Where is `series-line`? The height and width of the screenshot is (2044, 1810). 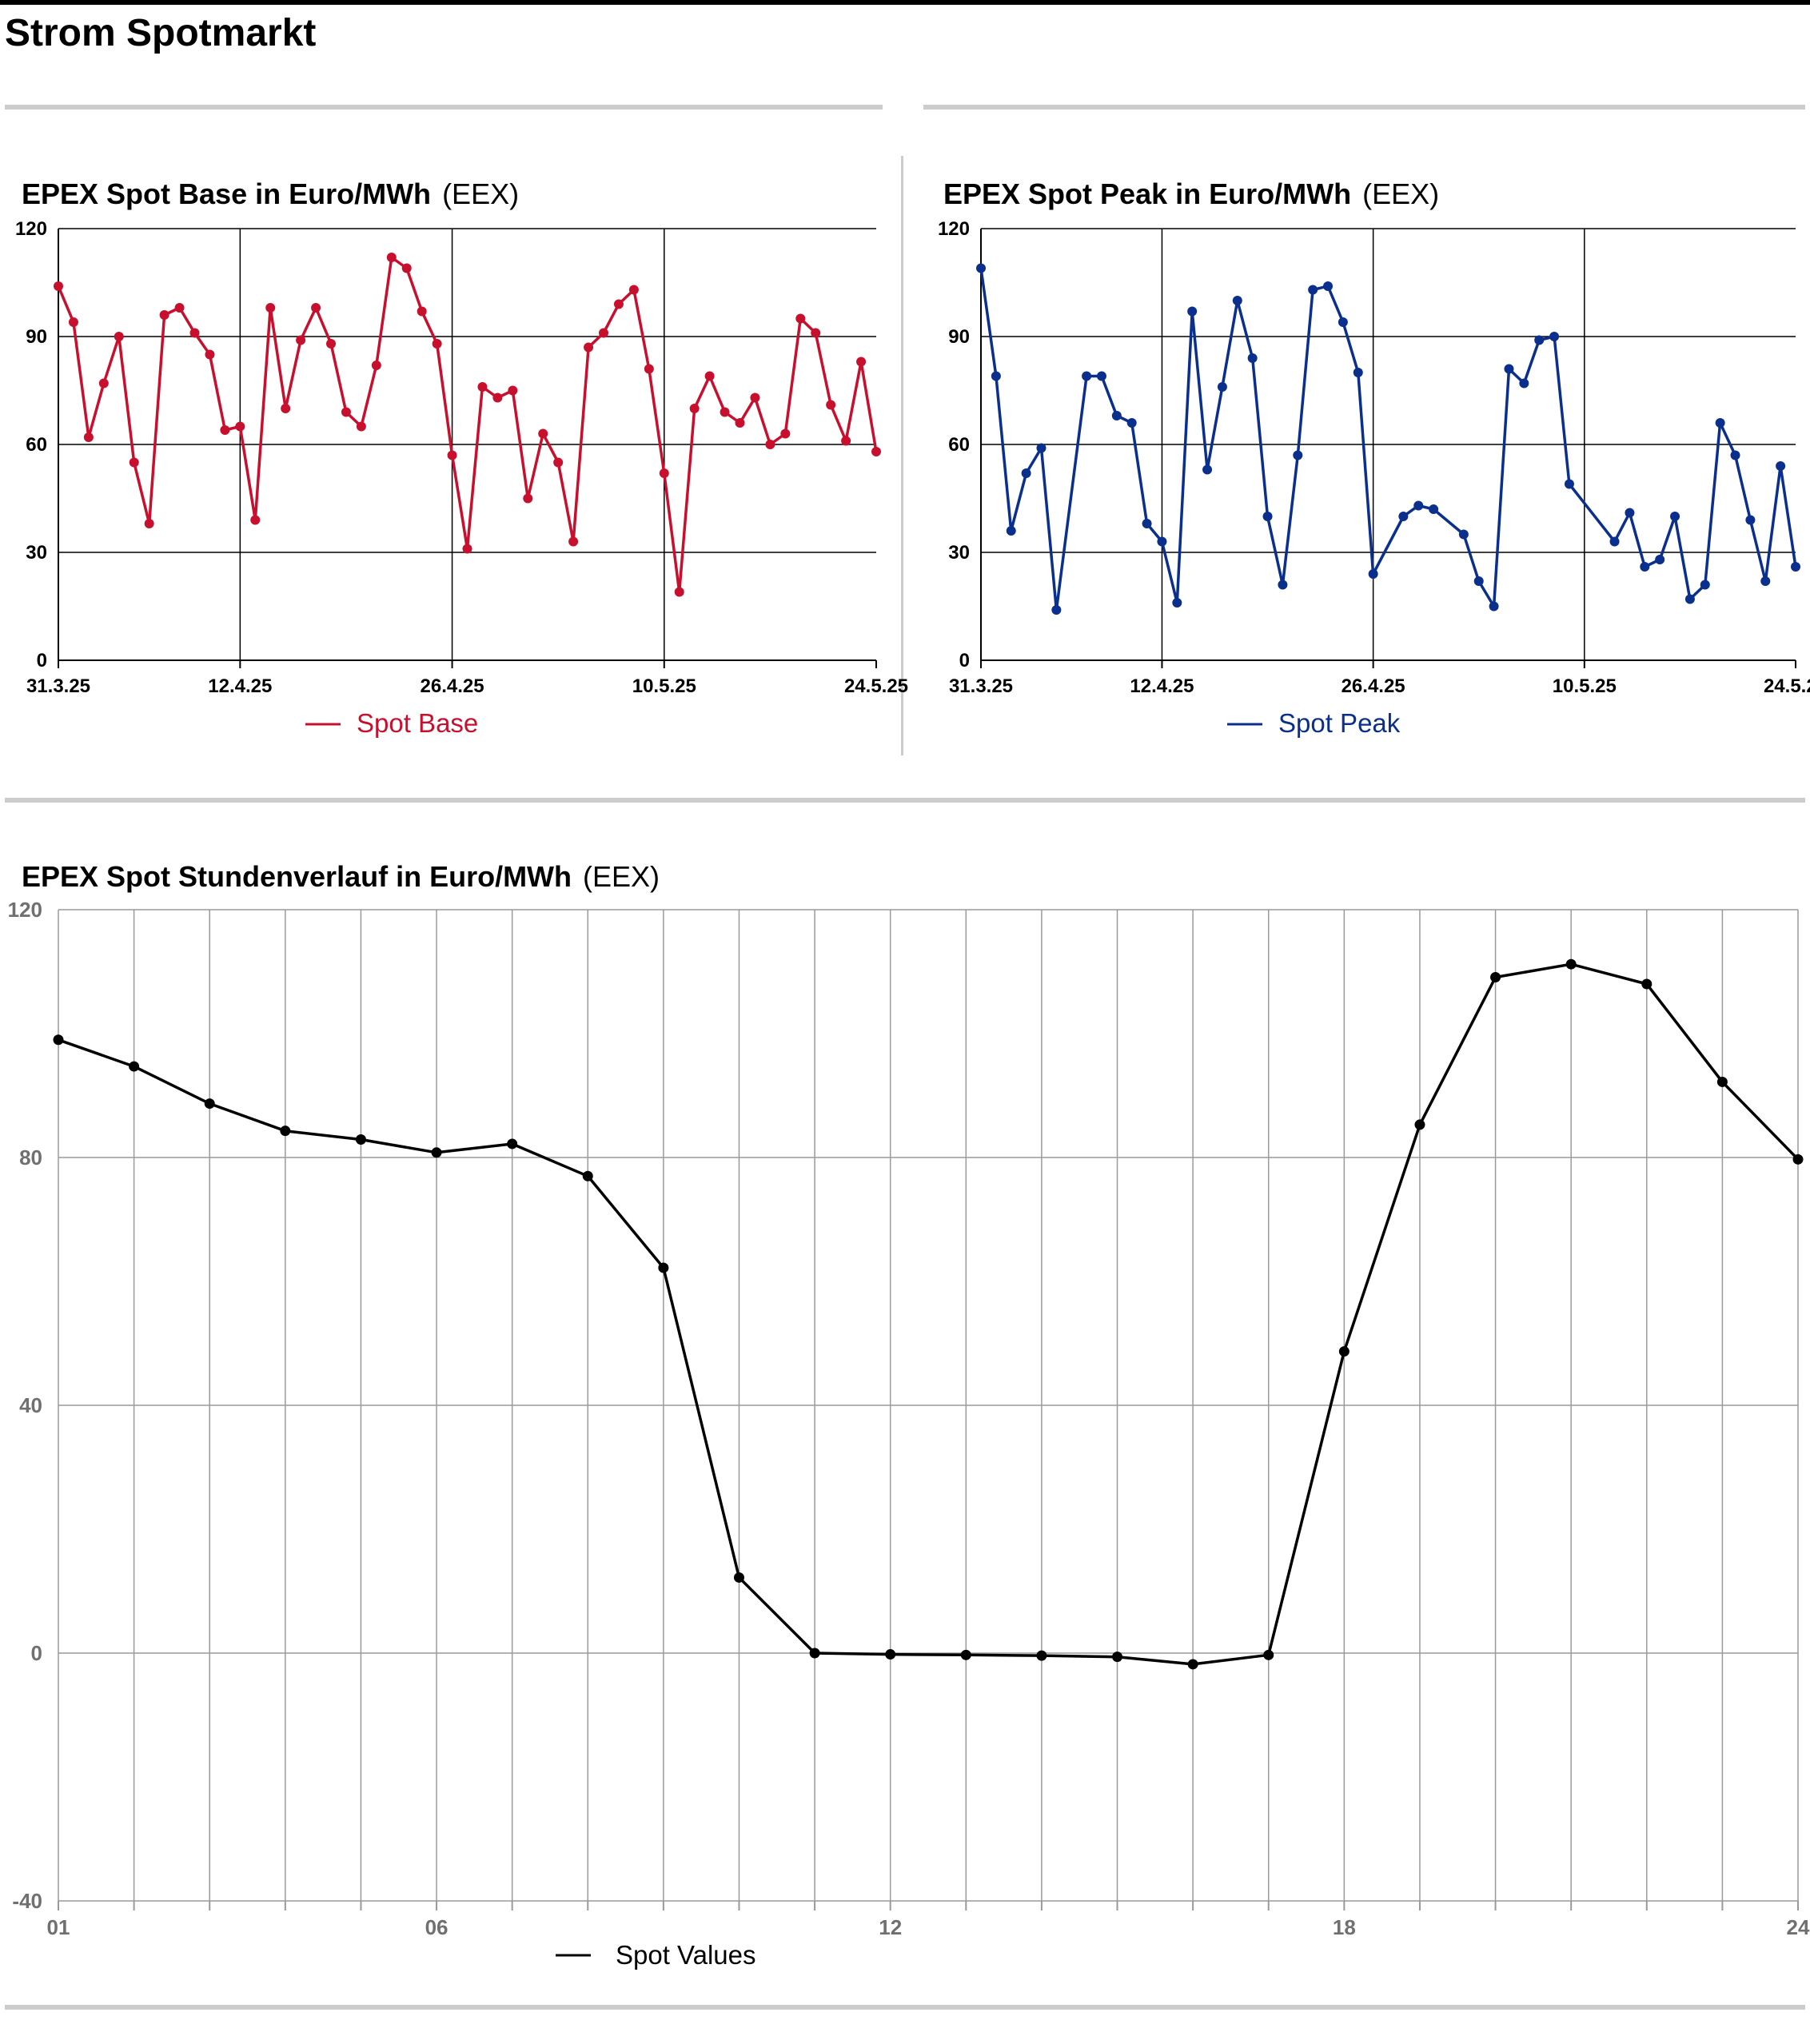 series-line is located at coordinates (1388, 440).